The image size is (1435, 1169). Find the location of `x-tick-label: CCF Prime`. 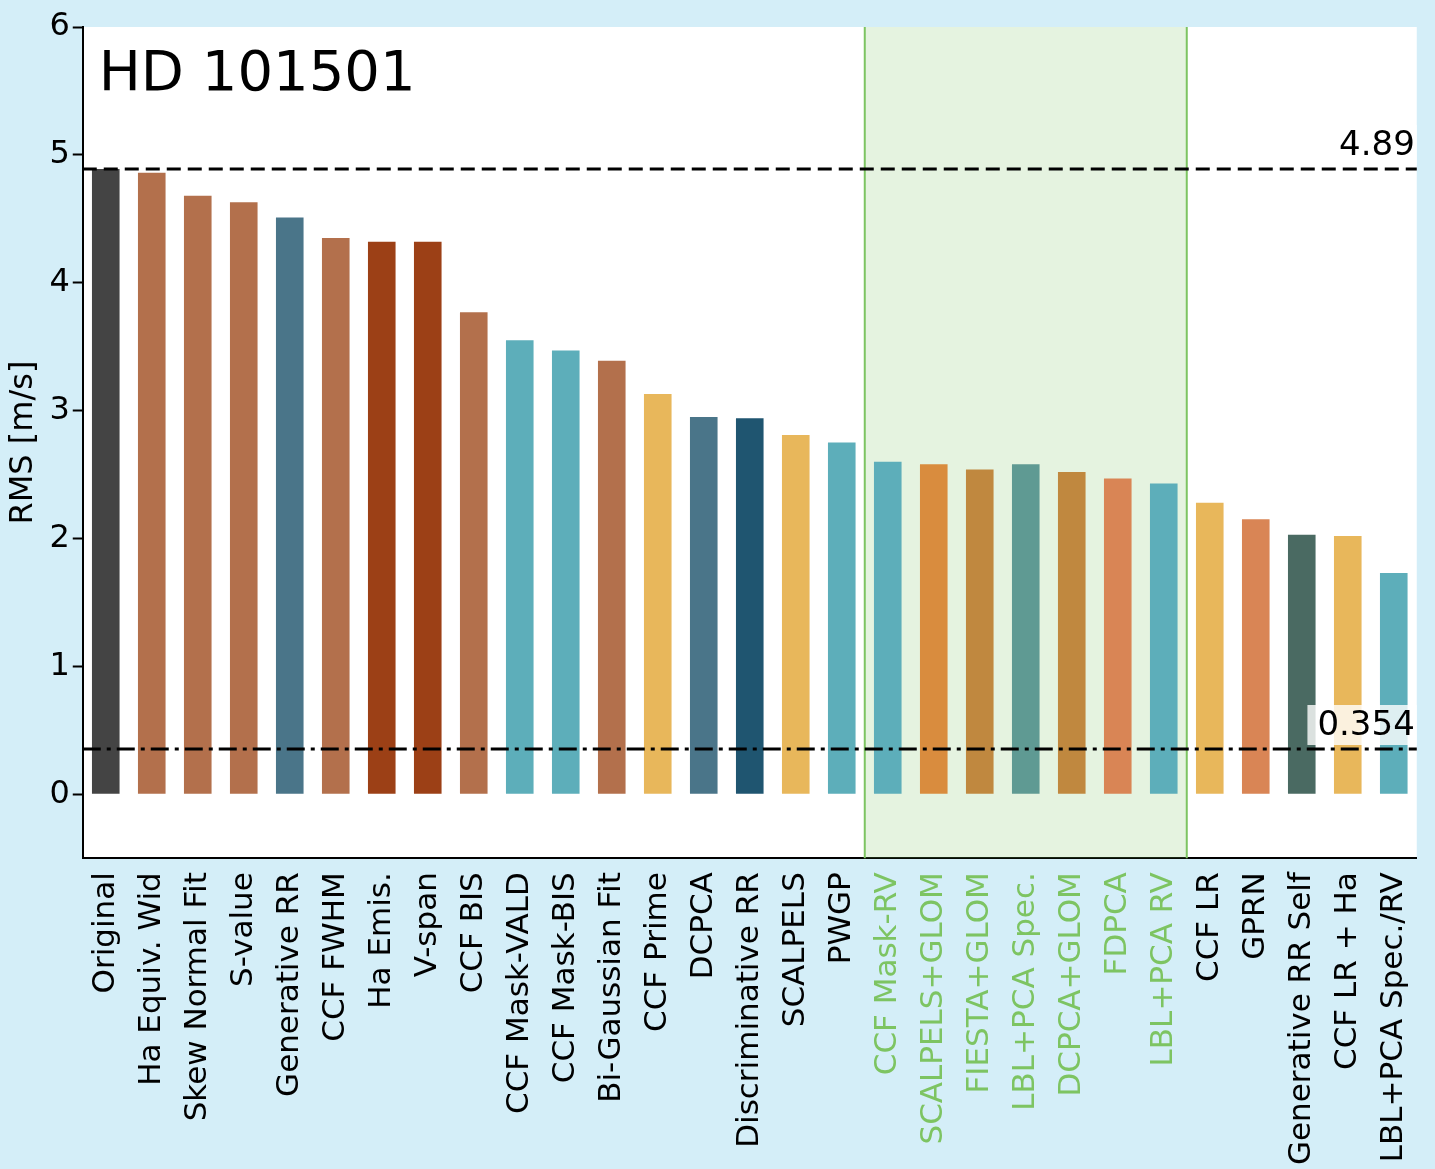

x-tick-label: CCF Prime is located at coordinates (654, 952).